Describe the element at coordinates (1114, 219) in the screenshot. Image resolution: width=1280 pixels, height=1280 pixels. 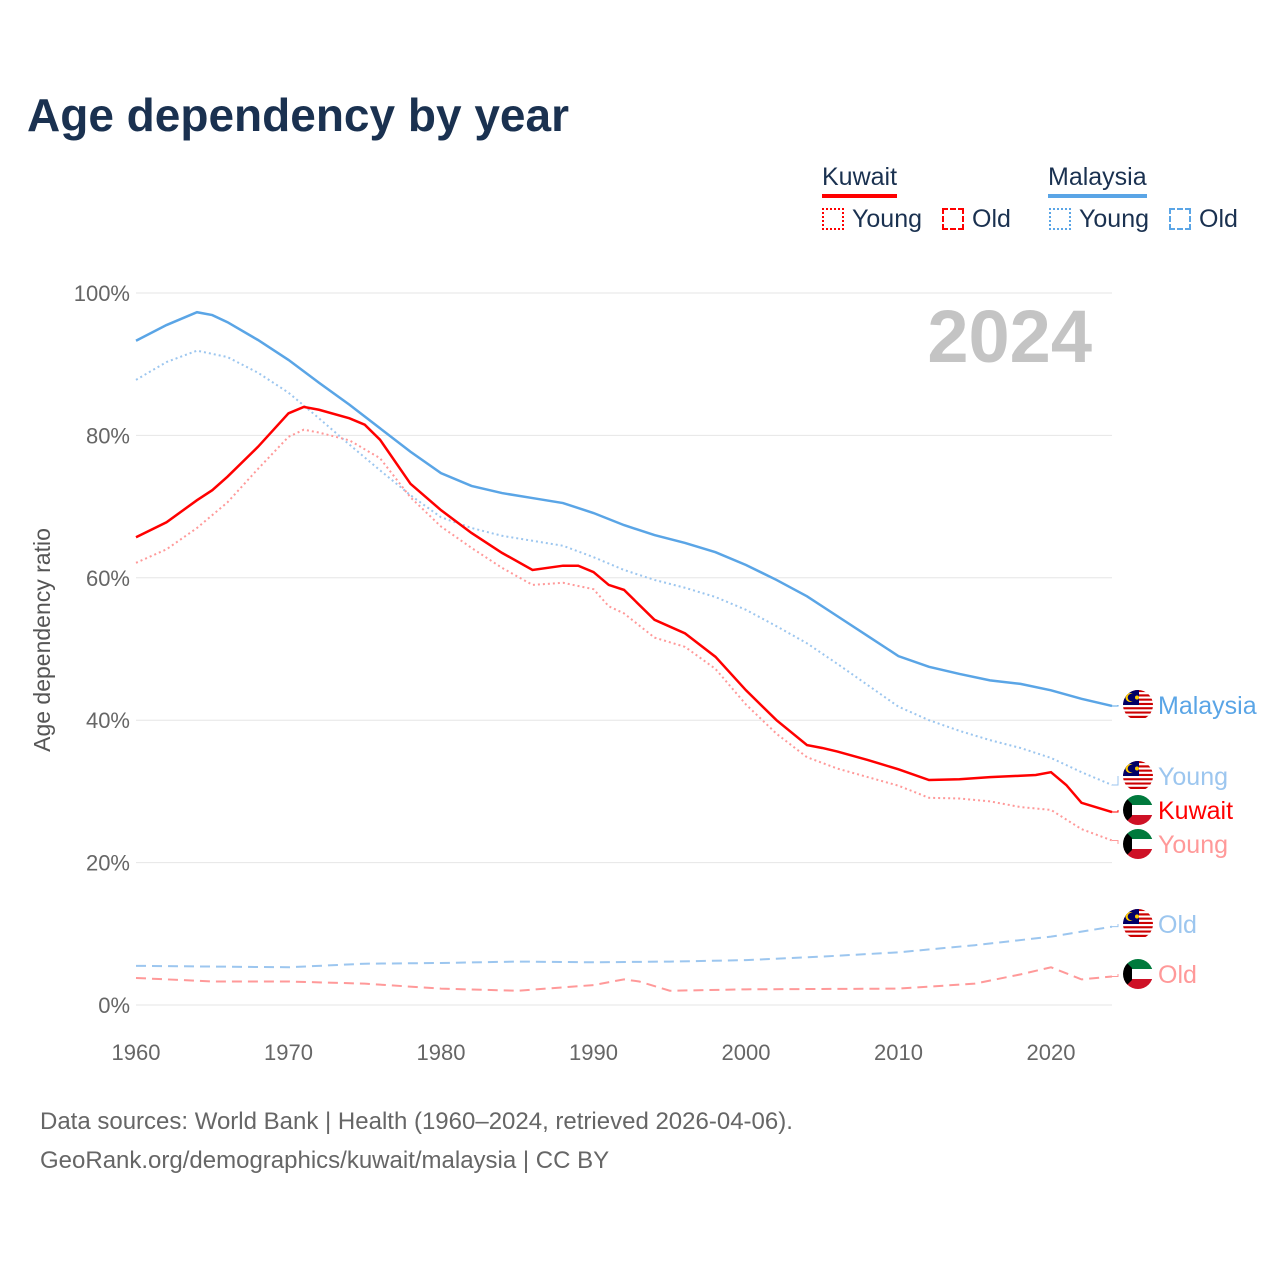
I see `legend-malaysia-young: Young` at that location.